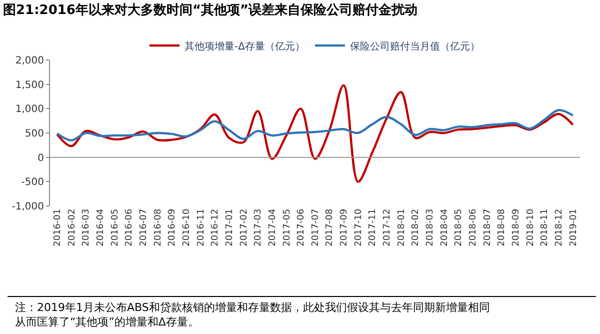 This screenshot has width=600, height=334. I want to click on x-tick-label: 2016-06, so click(129, 227).